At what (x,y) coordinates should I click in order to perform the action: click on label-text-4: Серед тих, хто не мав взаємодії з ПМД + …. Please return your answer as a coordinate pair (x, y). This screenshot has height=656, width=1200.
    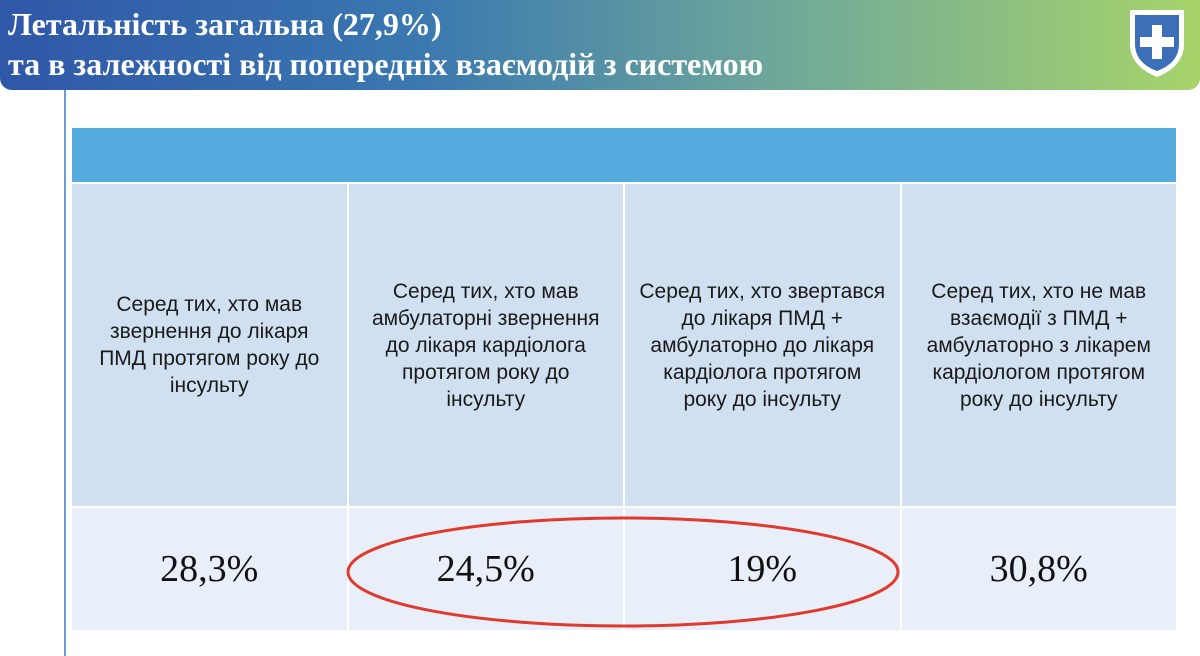
    Looking at the image, I should click on (1038, 345).